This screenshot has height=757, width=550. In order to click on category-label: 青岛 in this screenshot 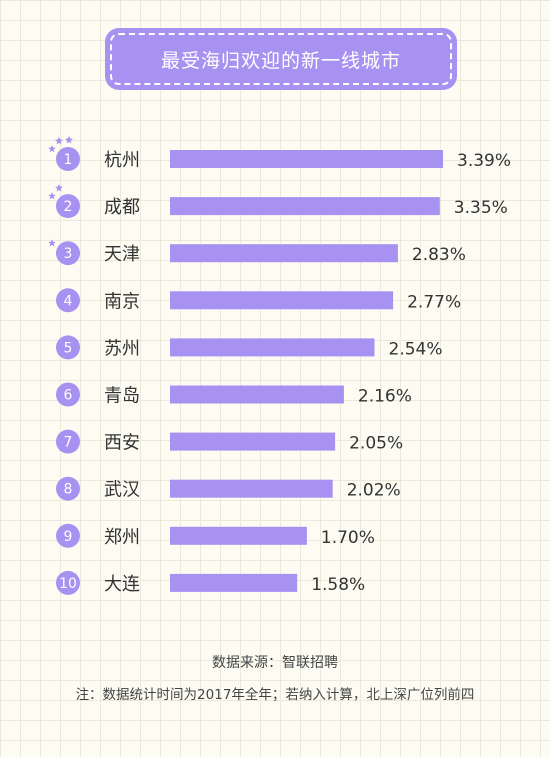, I will do `click(122, 396)`.